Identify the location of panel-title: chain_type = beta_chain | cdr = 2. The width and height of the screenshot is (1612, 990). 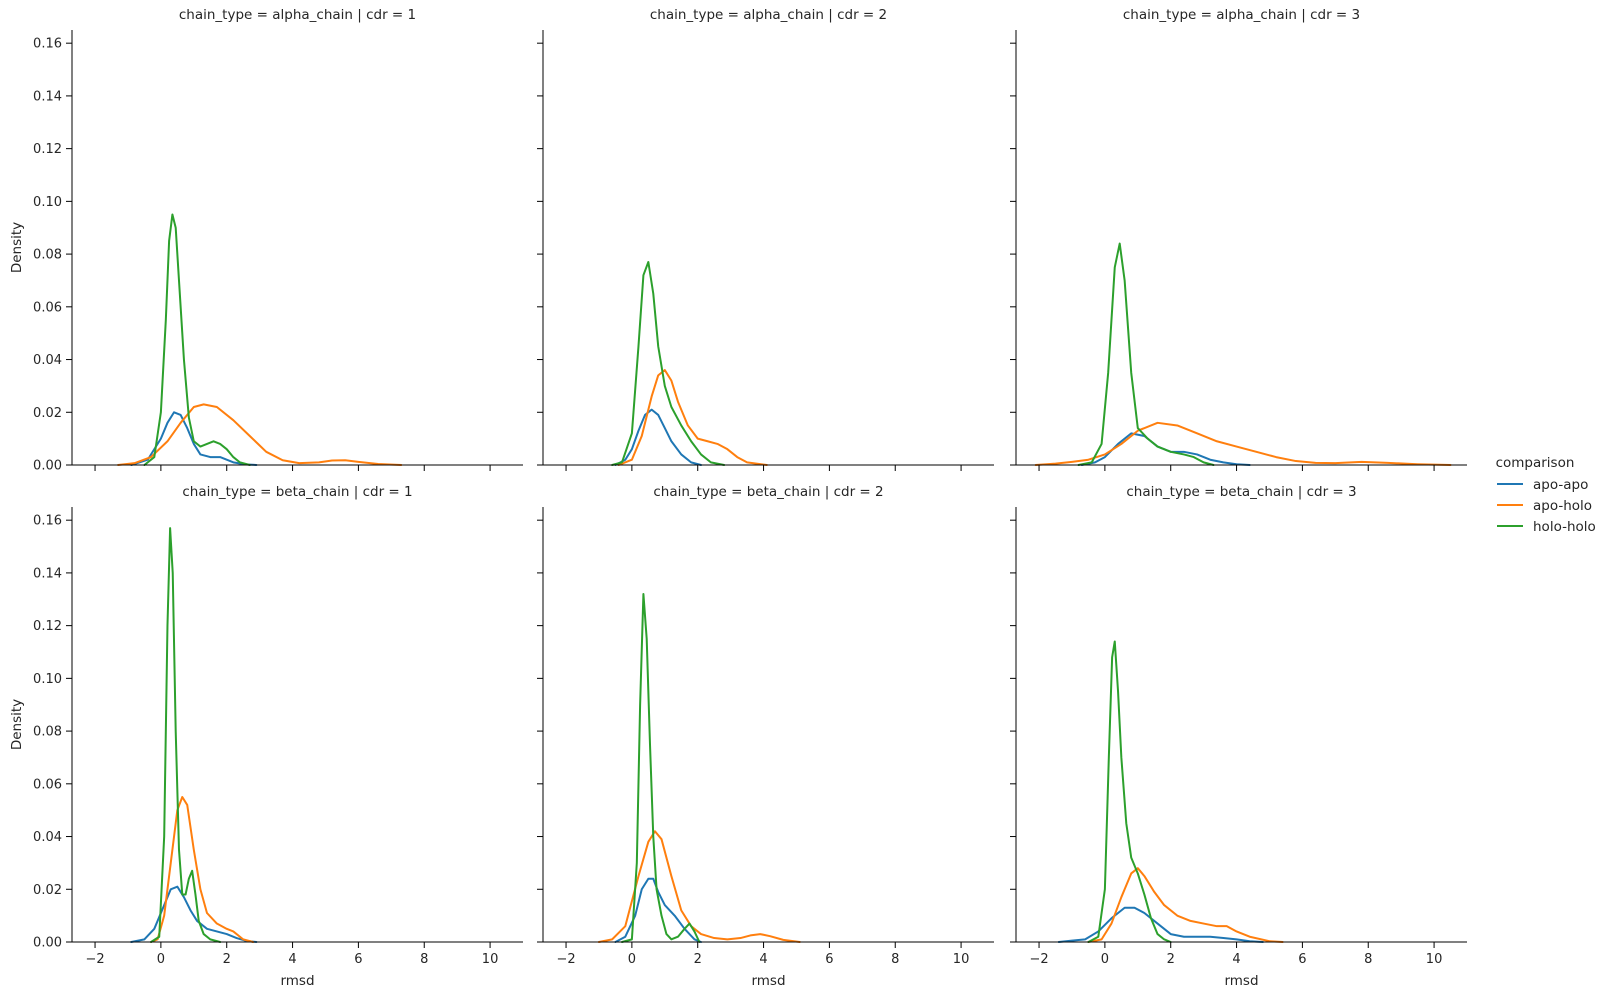
(768, 492).